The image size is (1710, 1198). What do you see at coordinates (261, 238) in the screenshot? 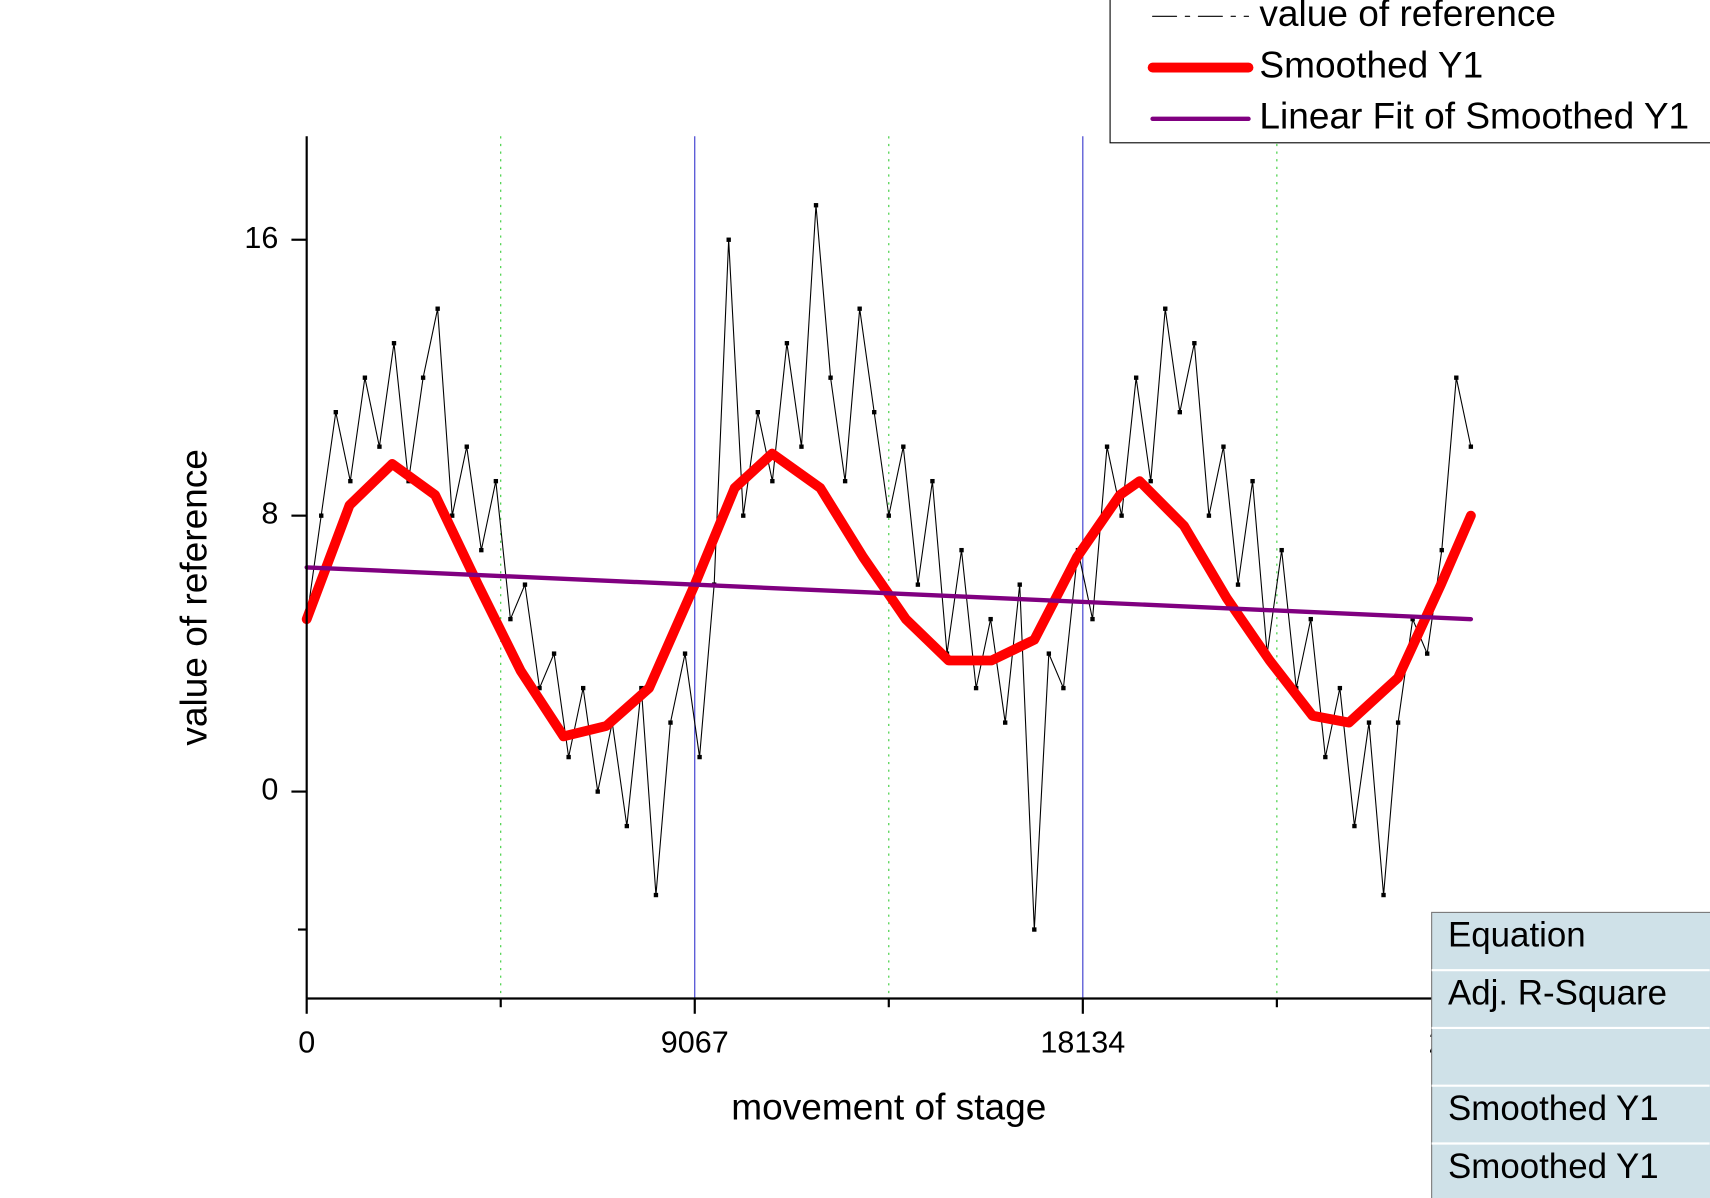
I see `y-tick-label: 16` at bounding box center [261, 238].